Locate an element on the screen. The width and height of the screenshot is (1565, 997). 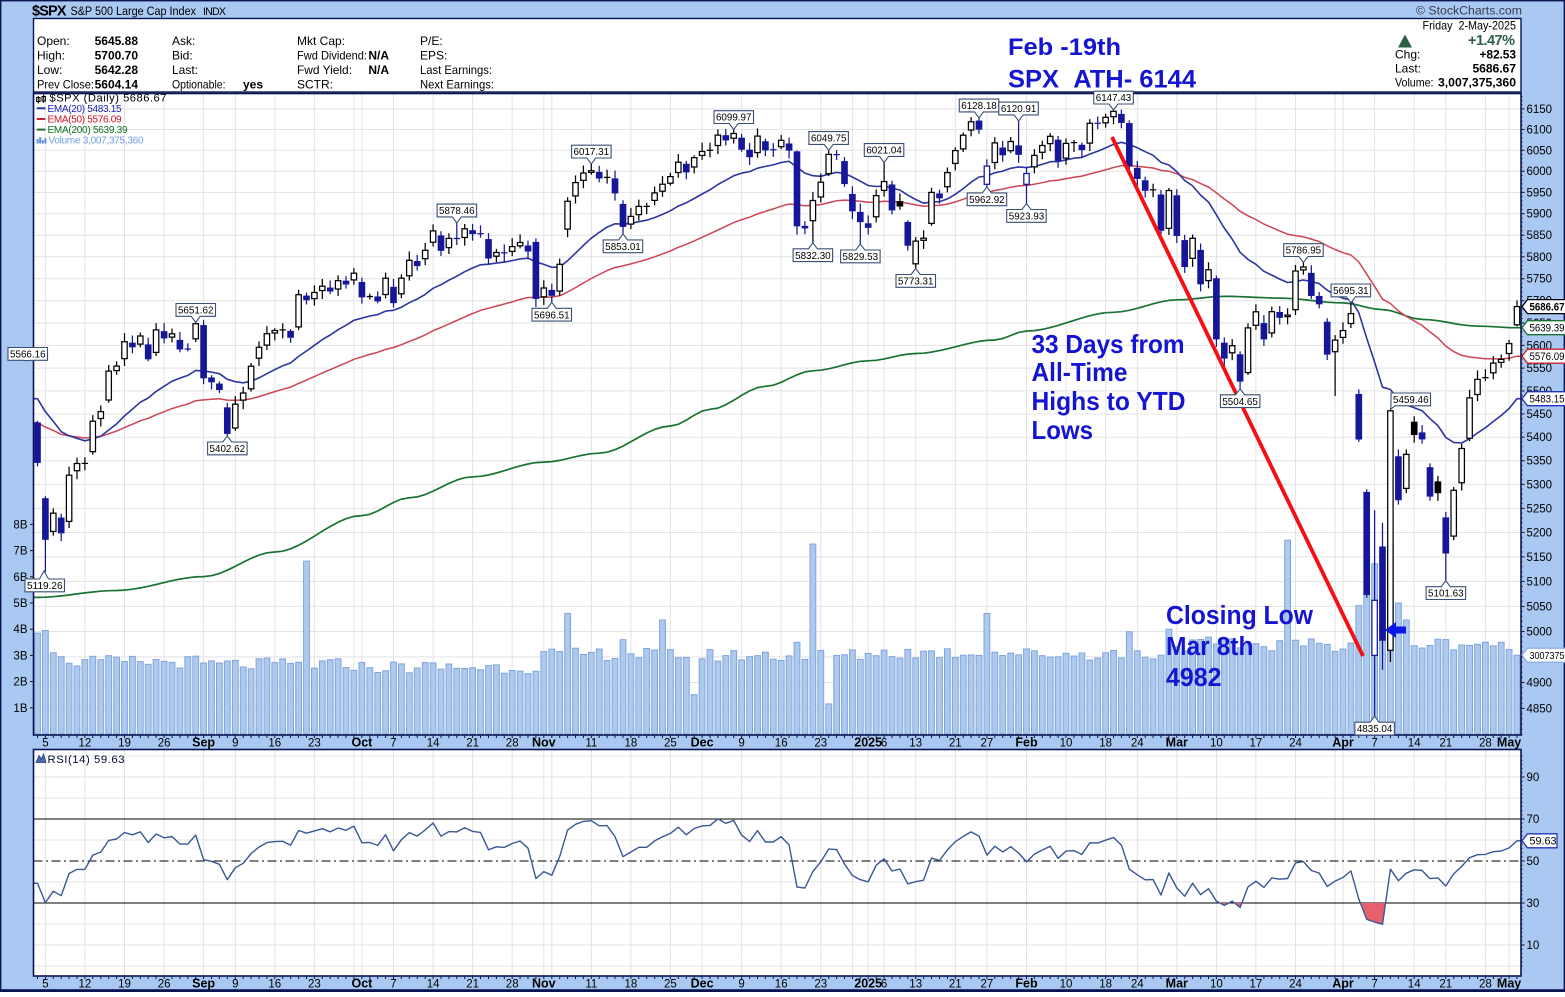
svg-text: 1B is located at coordinates (20, 709).